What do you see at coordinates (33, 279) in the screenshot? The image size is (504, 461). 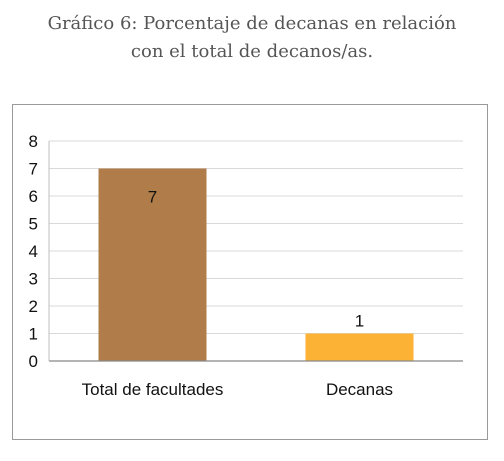 I see `y-tick-label-3: 3` at bounding box center [33, 279].